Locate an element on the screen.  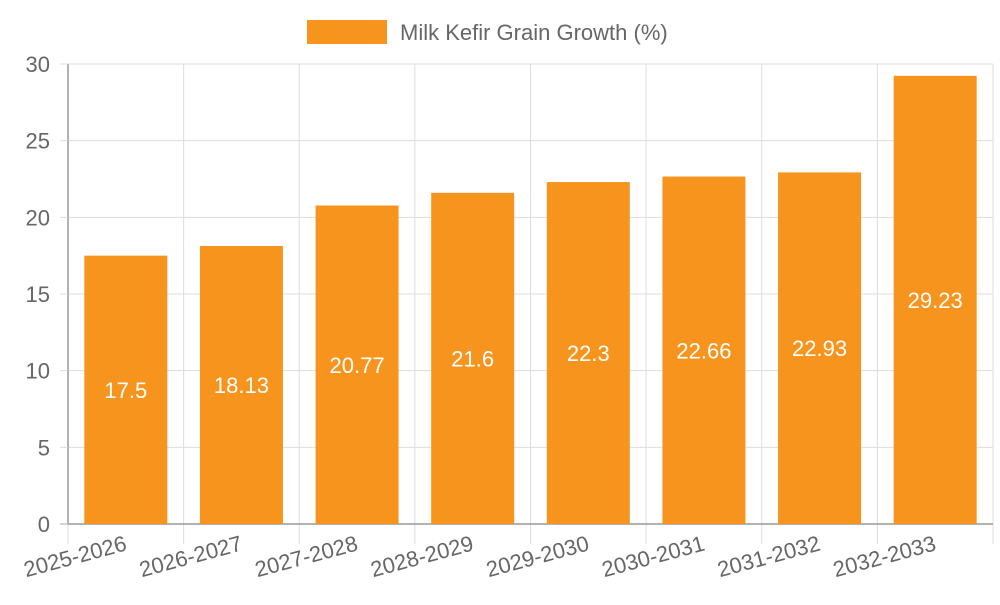
x-tick-label: 2031-2032 is located at coordinates (769, 556).